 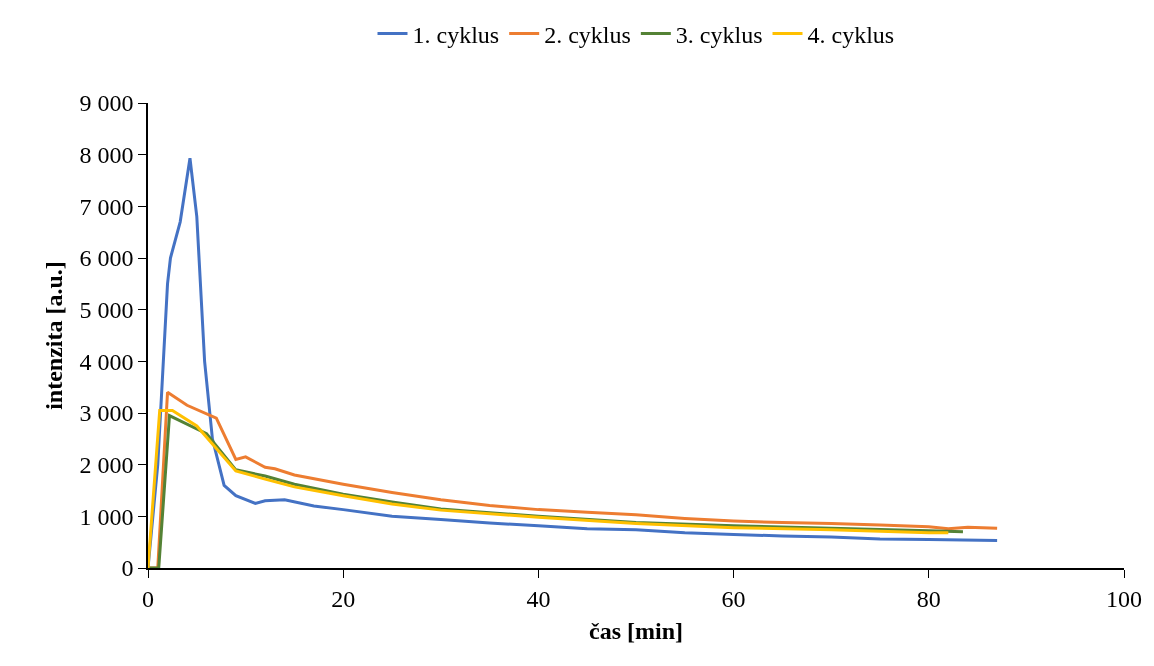 I want to click on x-tick-label: 60, so click(x=733, y=598).